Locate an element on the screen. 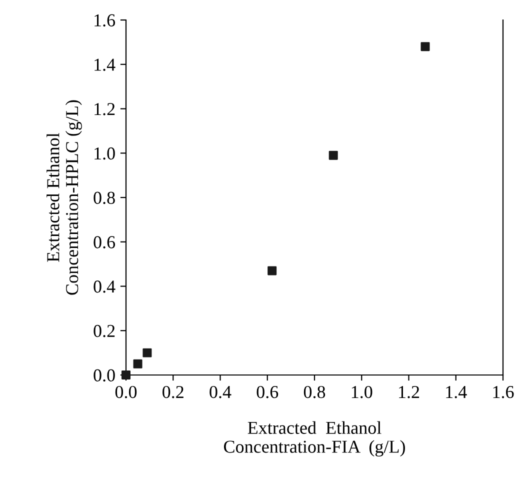 The height and width of the screenshot is (481, 516). y-axis-title: Extracted Ethanol Concentration-HPLC (g/L) is located at coordinates (64, 197).